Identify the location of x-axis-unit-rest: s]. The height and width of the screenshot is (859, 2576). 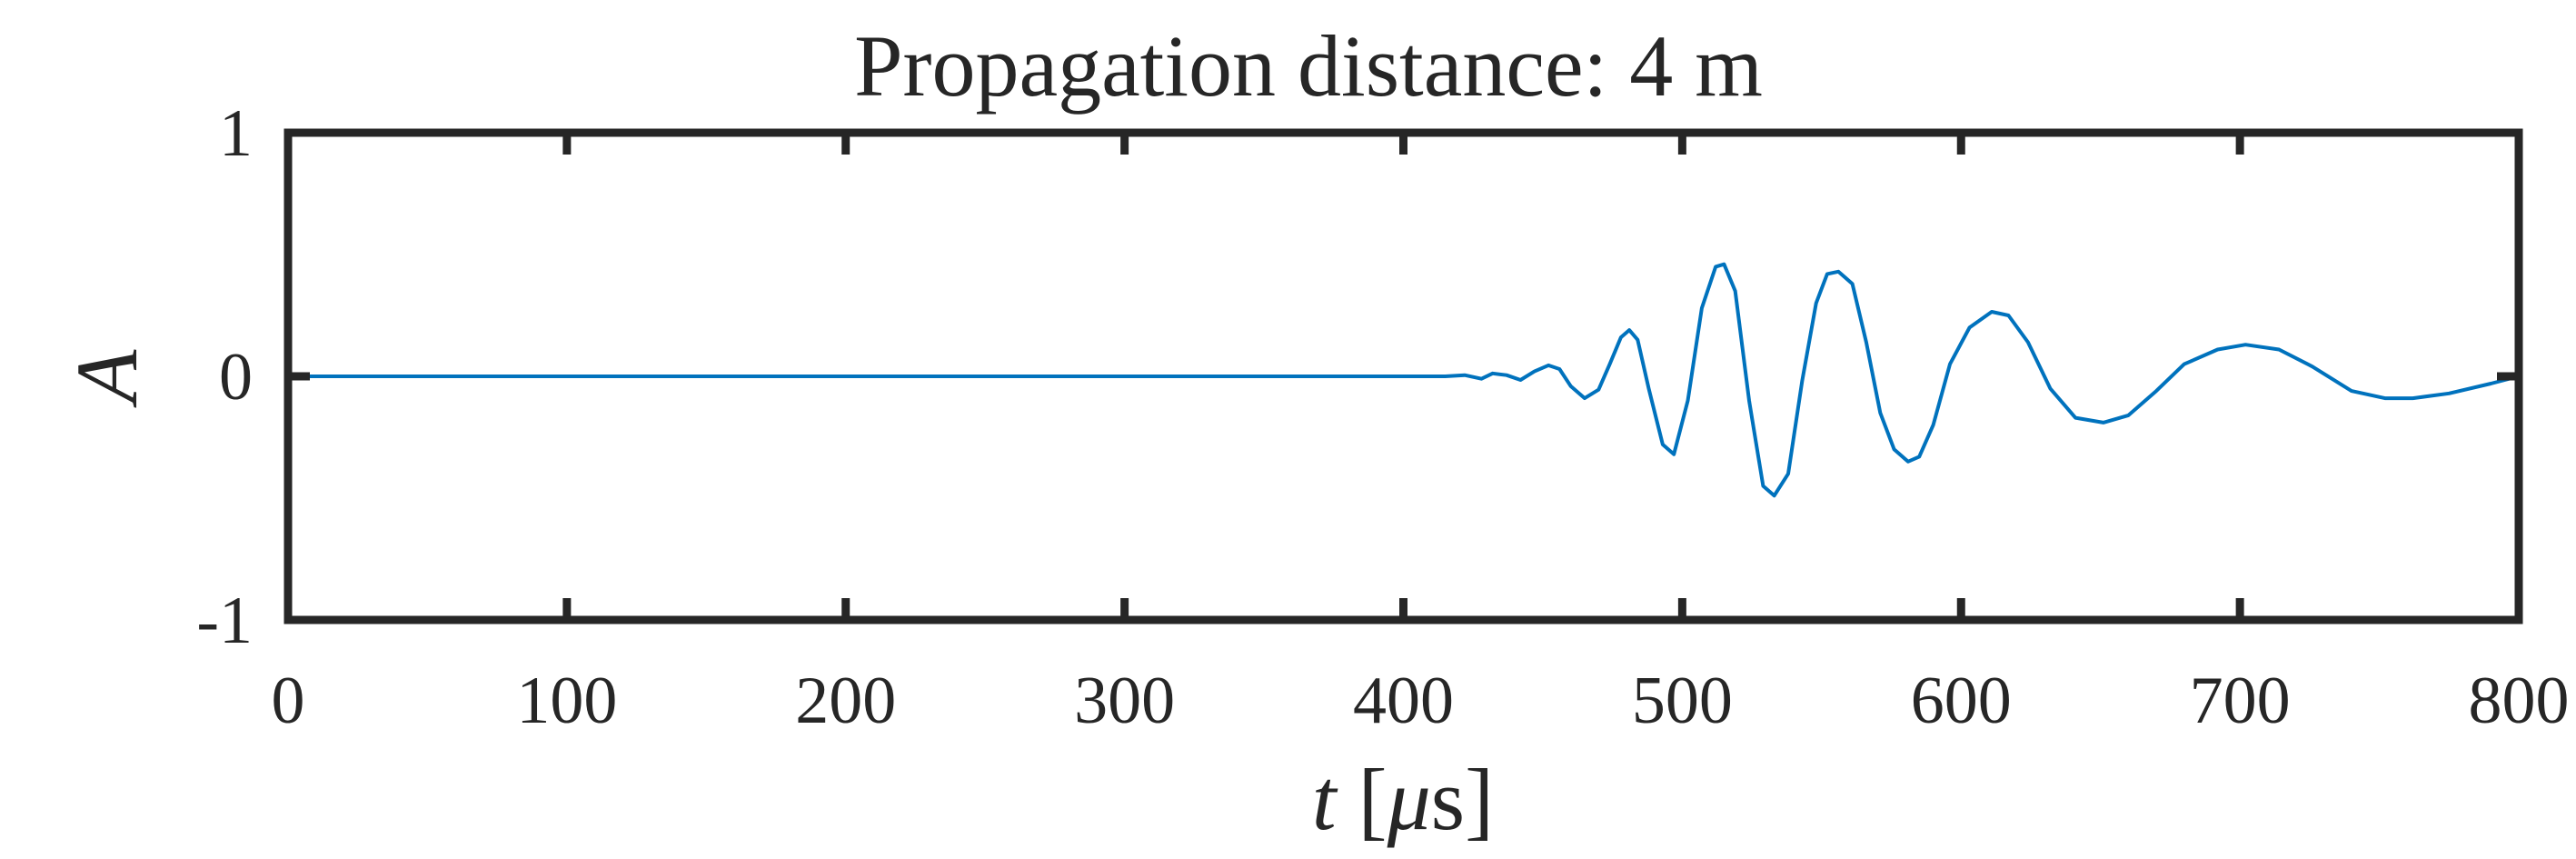
(1462, 799).